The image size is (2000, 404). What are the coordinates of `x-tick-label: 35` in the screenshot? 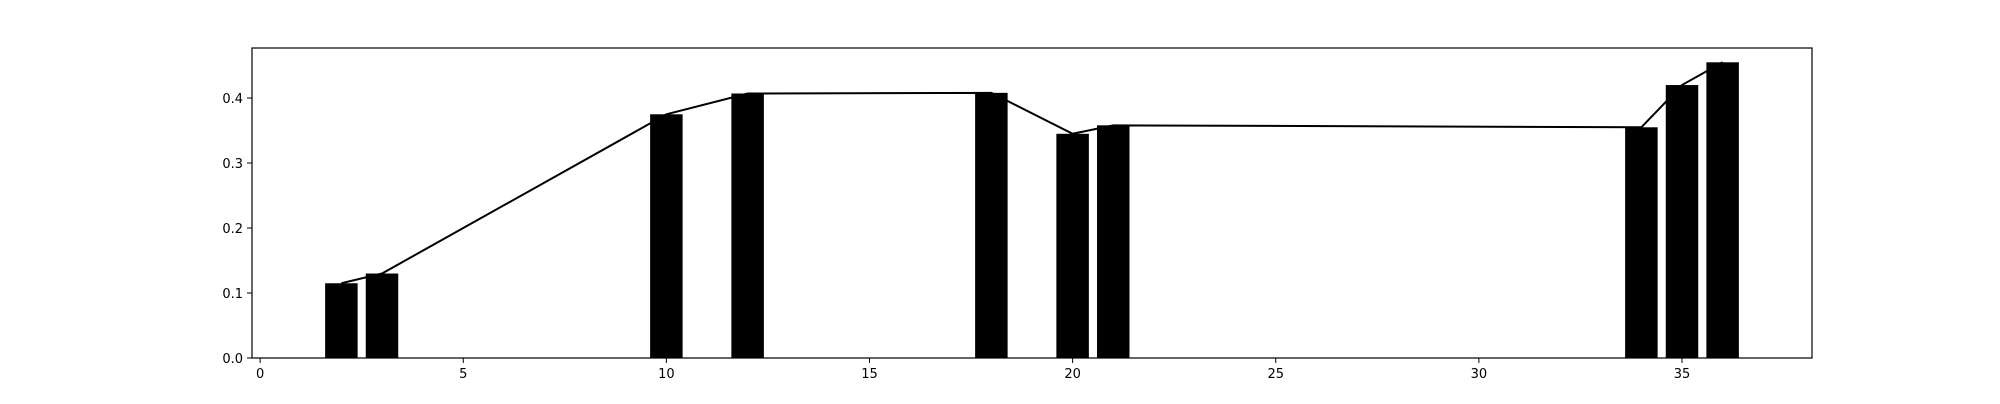 It's located at (1682, 374).